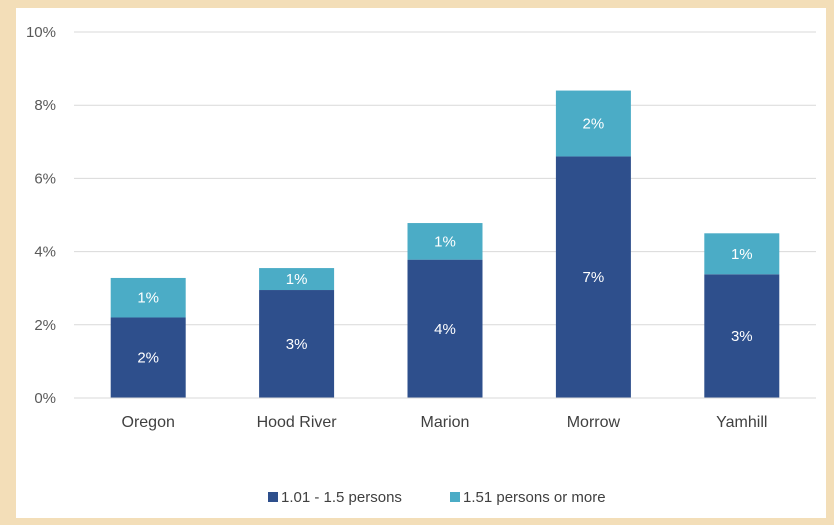 Image resolution: width=834 pixels, height=525 pixels. What do you see at coordinates (45, 252) in the screenshot?
I see `y-tick-label: 4%` at bounding box center [45, 252].